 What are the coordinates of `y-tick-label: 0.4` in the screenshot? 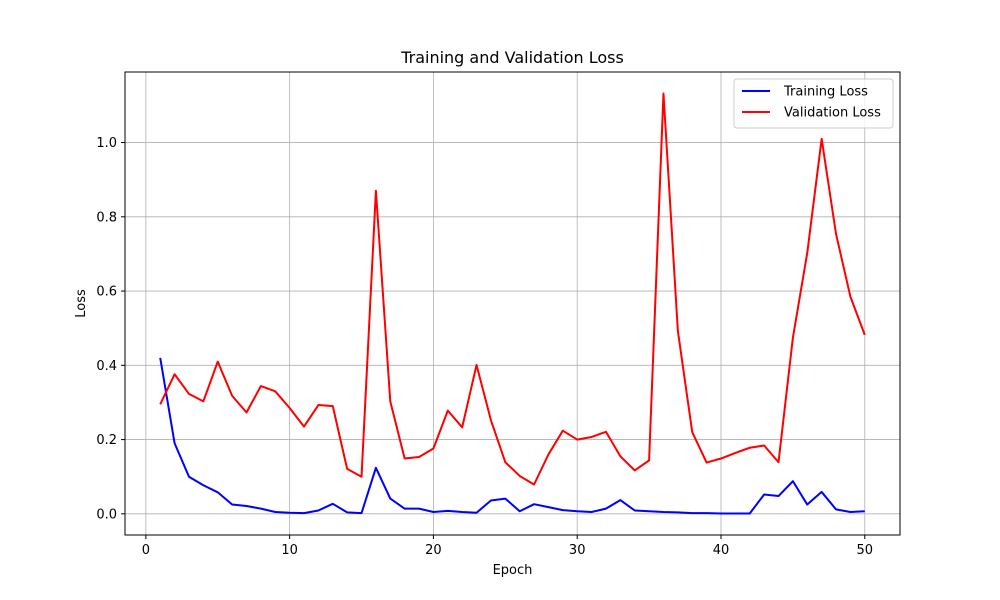 It's located at (106, 366).